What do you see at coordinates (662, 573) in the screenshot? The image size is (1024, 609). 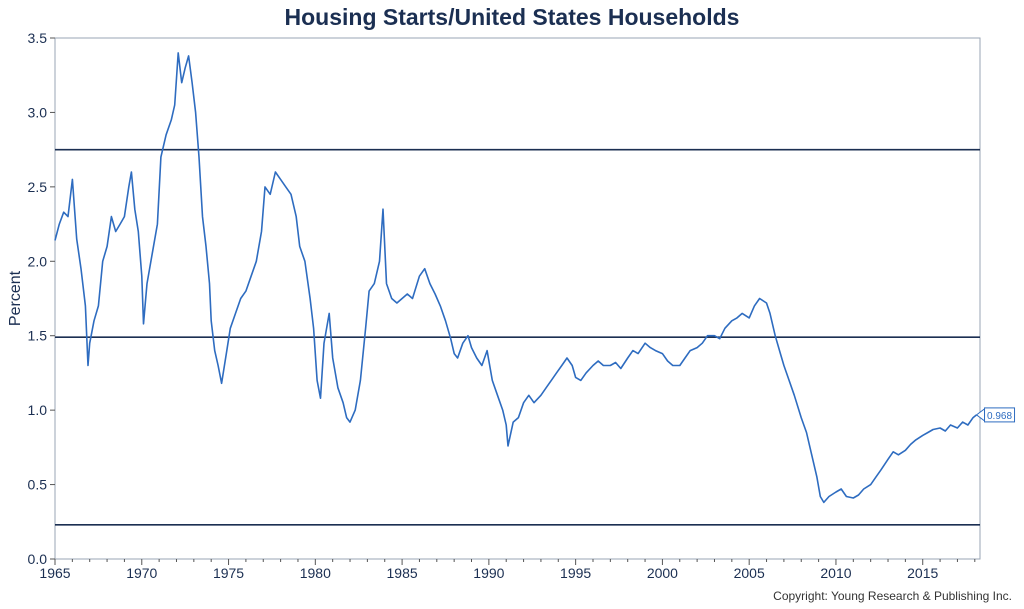 I see `x-tick-label: 2000` at bounding box center [662, 573].